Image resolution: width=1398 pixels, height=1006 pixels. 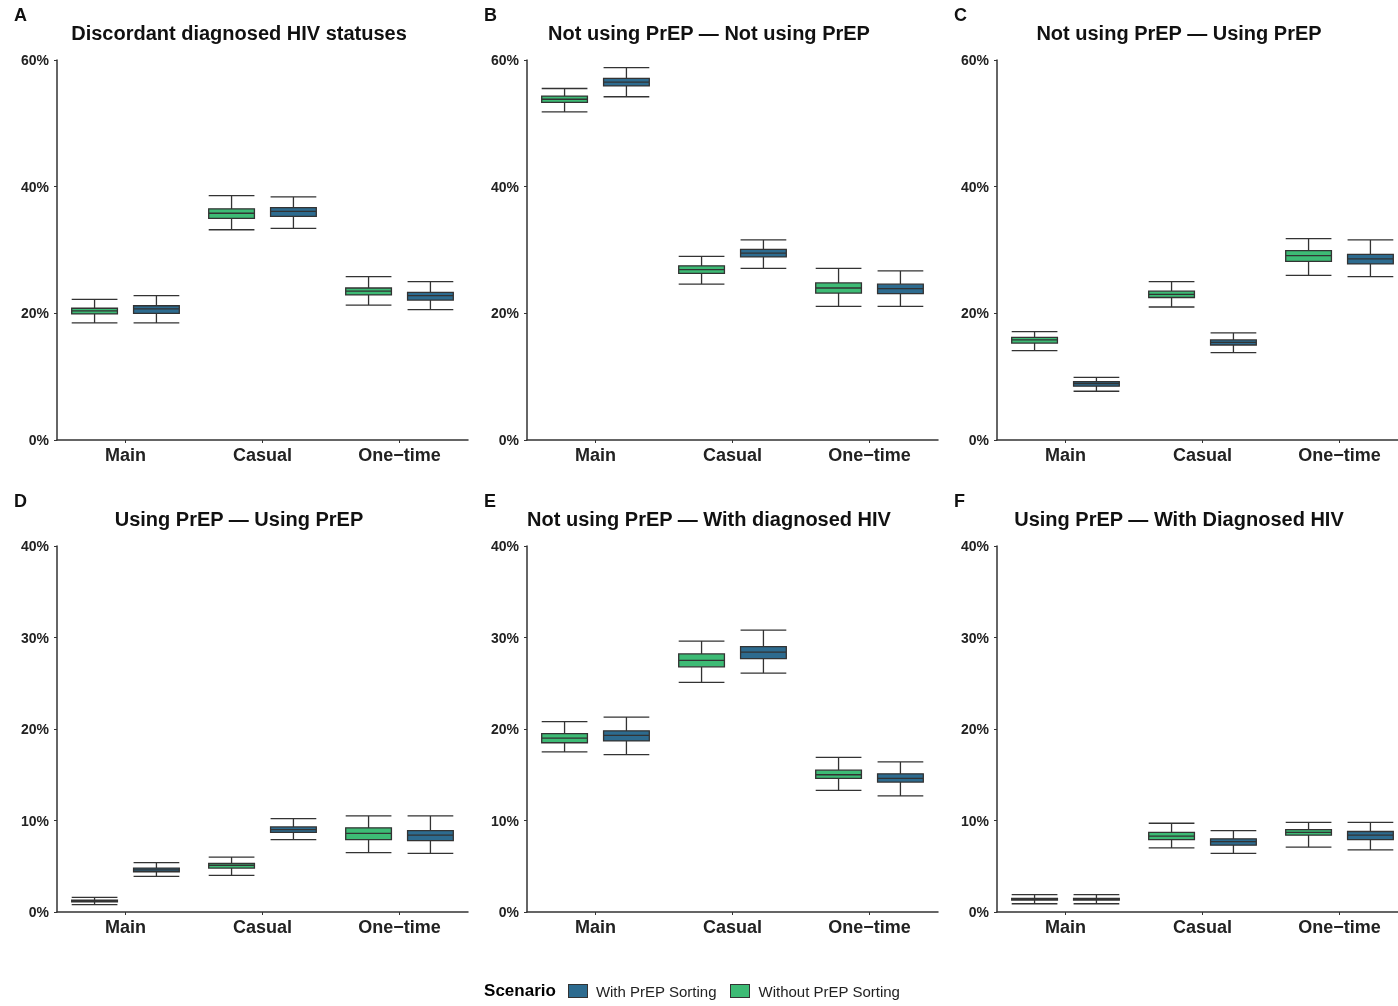 I want to click on chart-title: Using PrEP — Using PrEP, so click(x=239, y=519).